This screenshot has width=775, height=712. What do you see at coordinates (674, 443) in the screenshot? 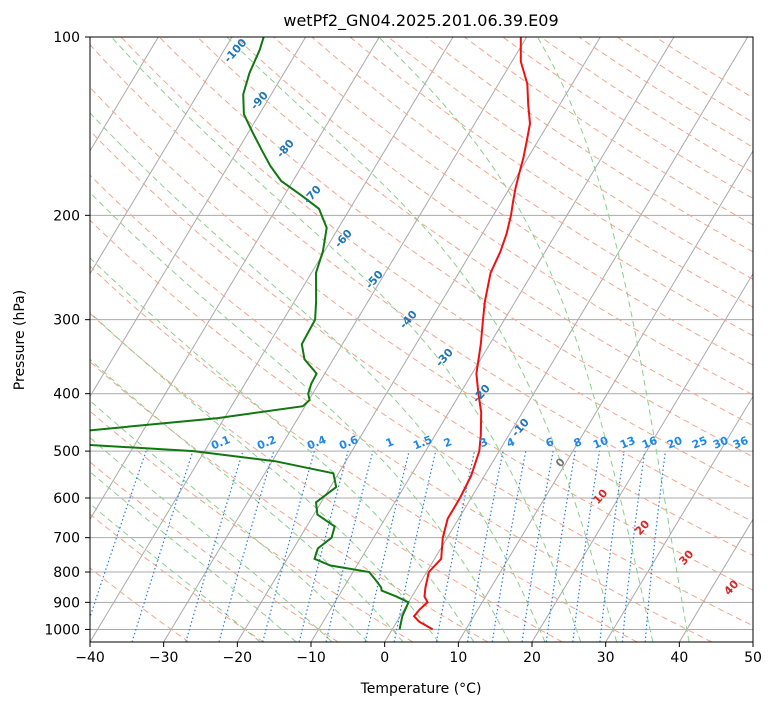
I see `mixing-ratio-label: 20` at bounding box center [674, 443].